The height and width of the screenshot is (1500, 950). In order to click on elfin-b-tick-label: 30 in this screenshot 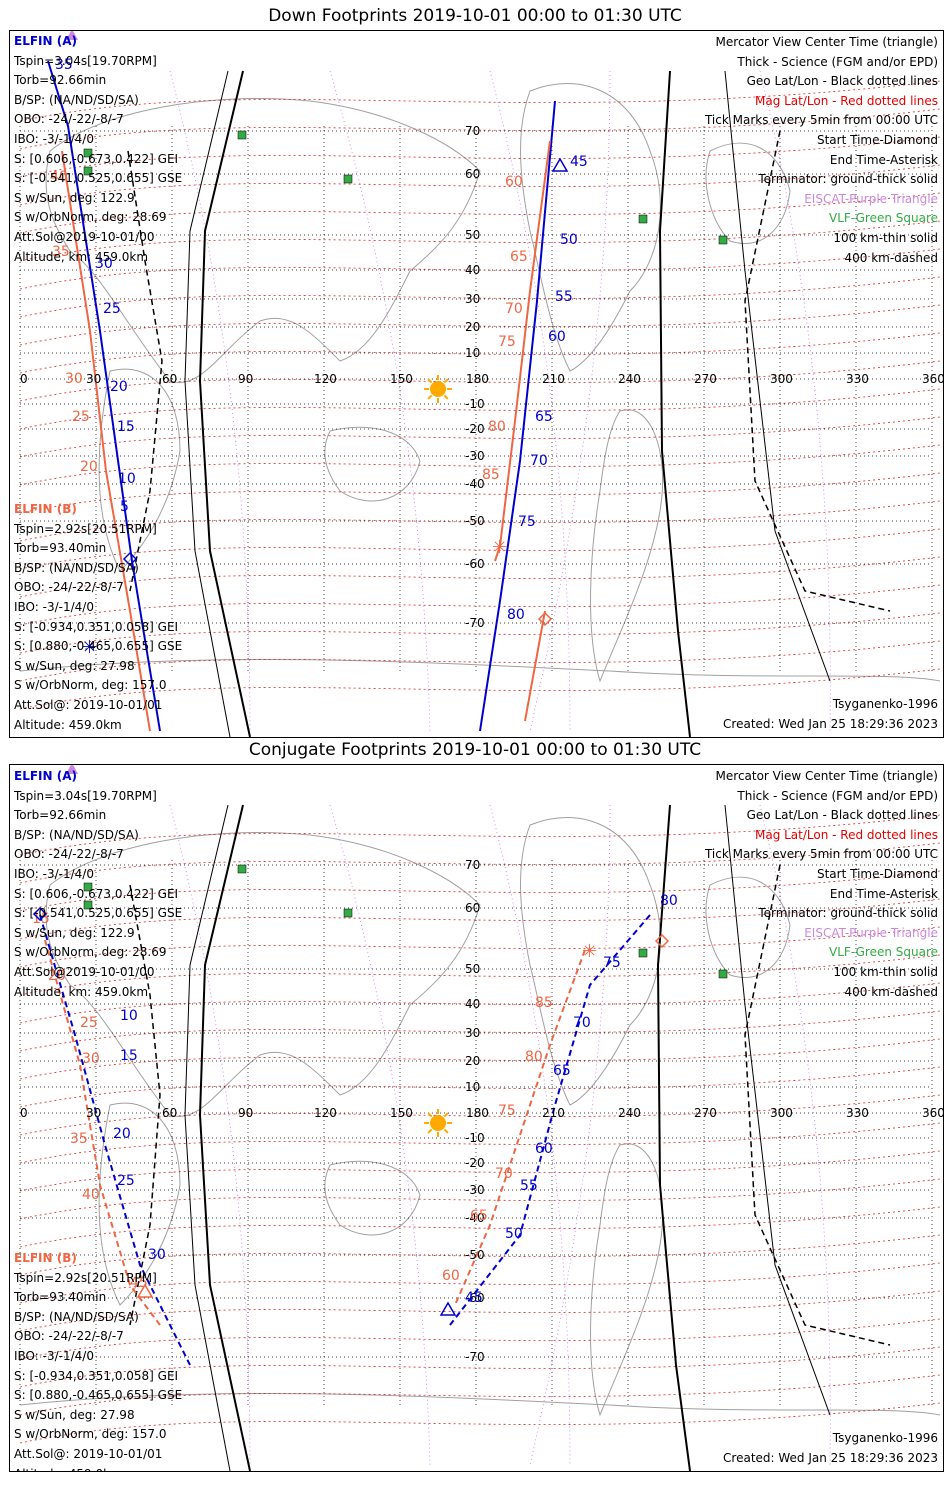, I will do `click(91, 1059)`.